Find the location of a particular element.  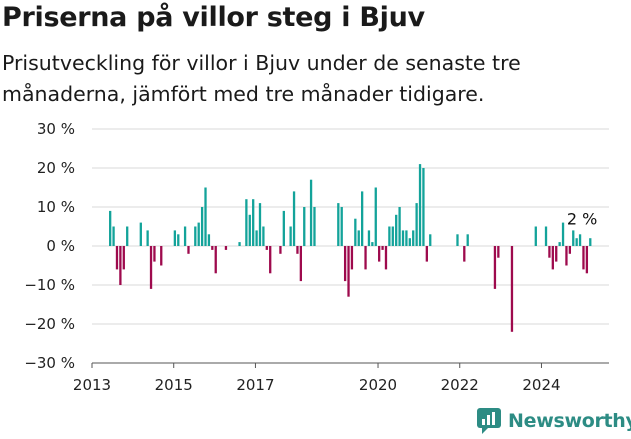

x-tick-label: 2015 is located at coordinates (174, 385).